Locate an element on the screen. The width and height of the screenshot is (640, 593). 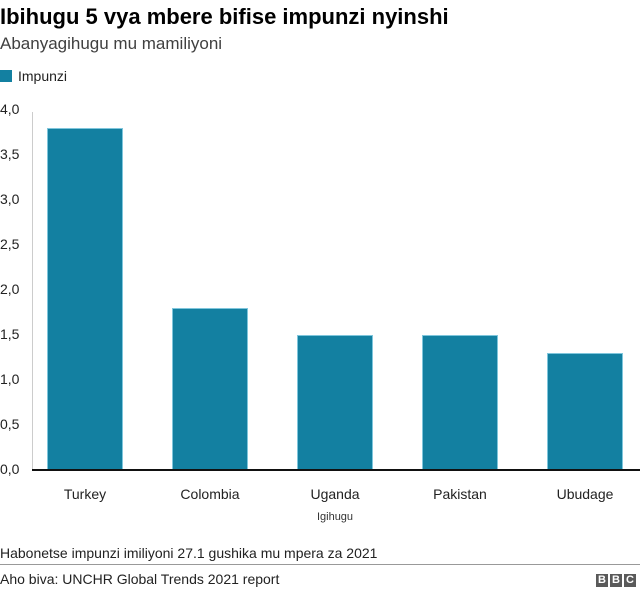
y-tick-label: 1,0 is located at coordinates (10, 379).